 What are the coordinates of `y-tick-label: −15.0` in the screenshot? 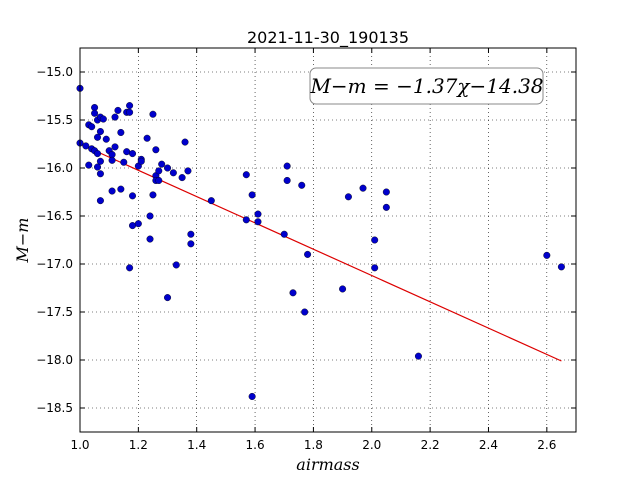 It's located at (54, 72).